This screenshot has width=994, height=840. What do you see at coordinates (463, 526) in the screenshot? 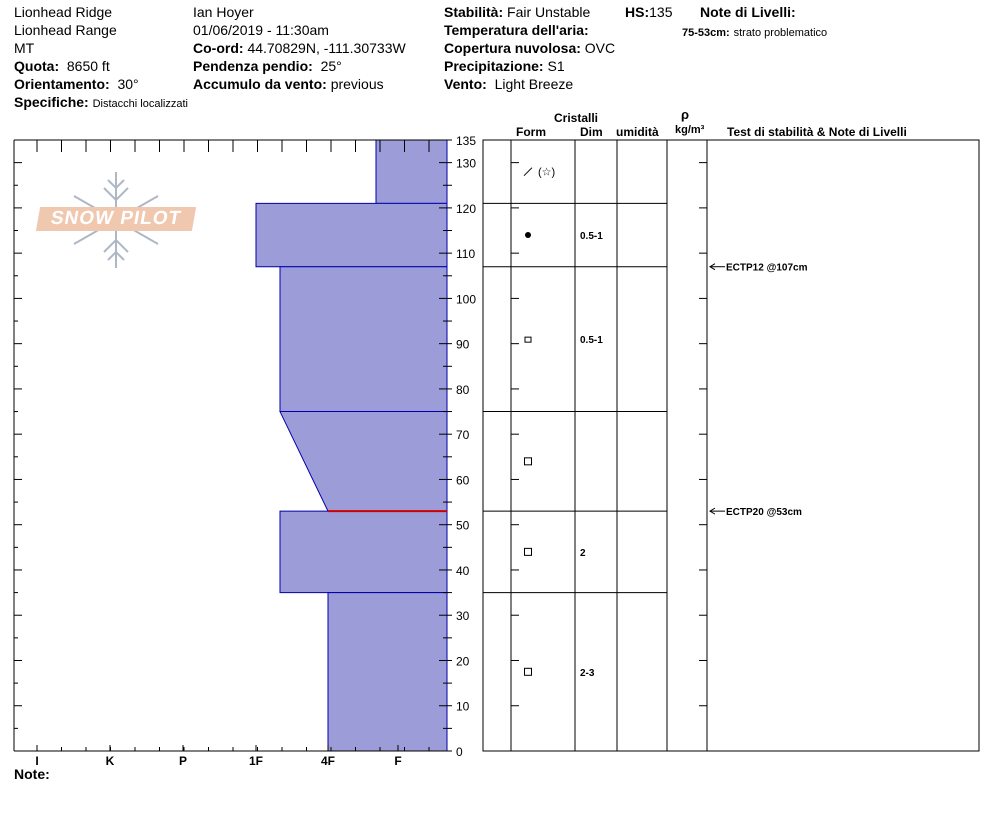
I see `y-tick-label-50: 50` at bounding box center [463, 526].